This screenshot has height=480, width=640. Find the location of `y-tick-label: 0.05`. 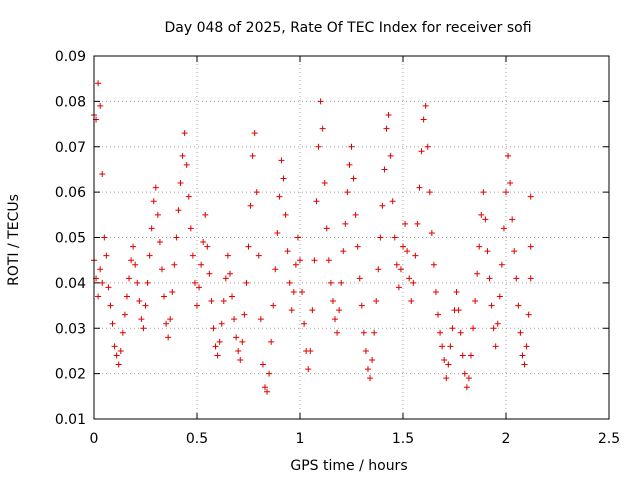

y-tick-label: 0.05 is located at coordinates (70, 239).